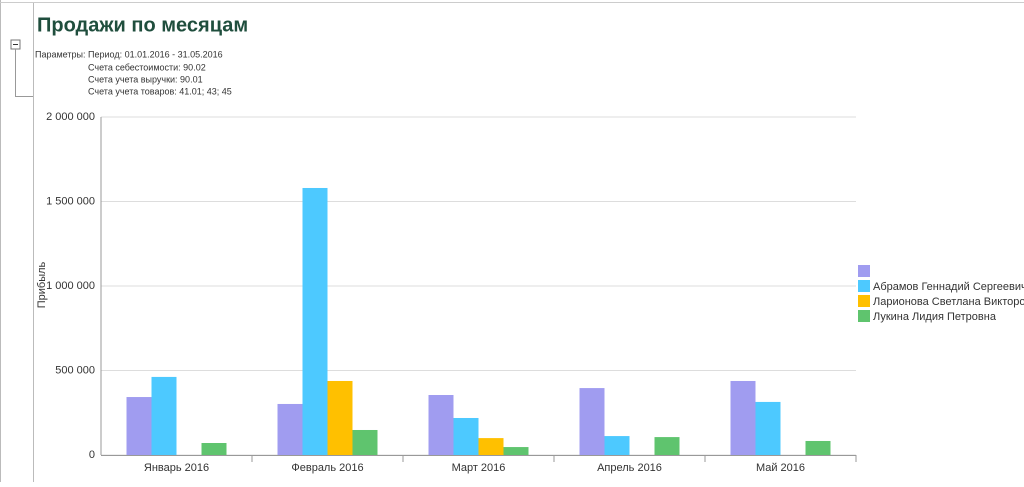 The image size is (1024, 487). I want to click on parameter: Счета себестоимости: 90.02, so click(147, 67).